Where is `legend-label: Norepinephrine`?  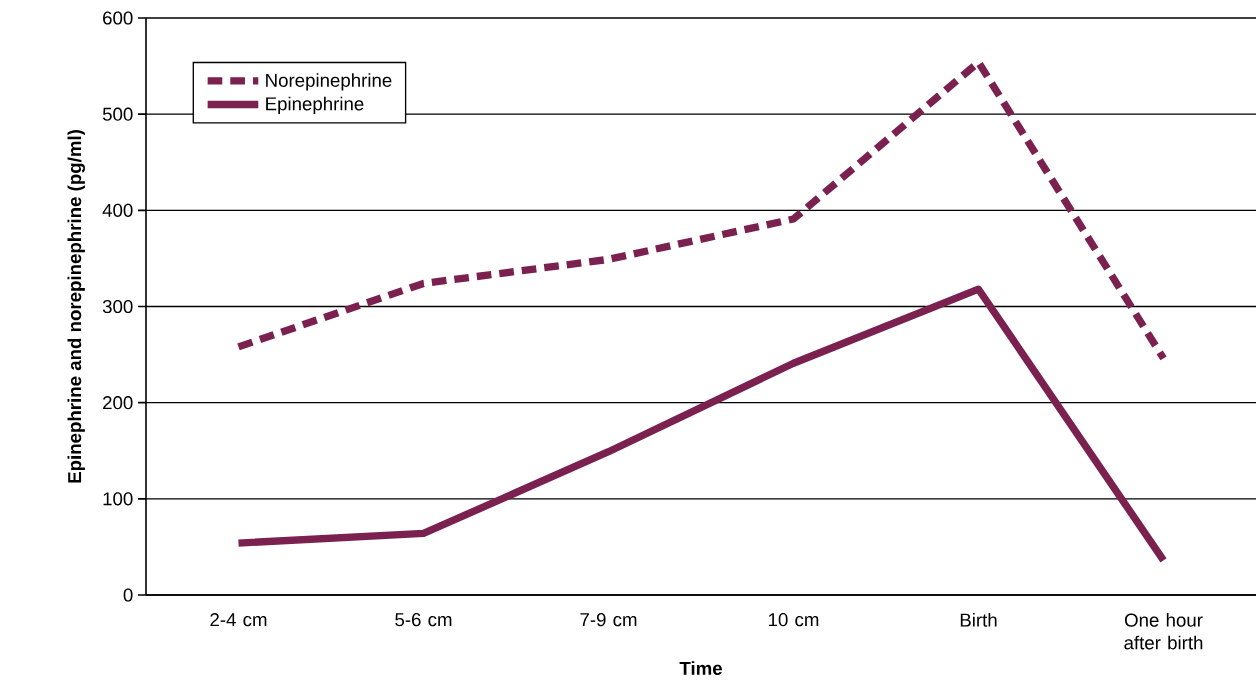 legend-label: Norepinephrine is located at coordinates (329, 82).